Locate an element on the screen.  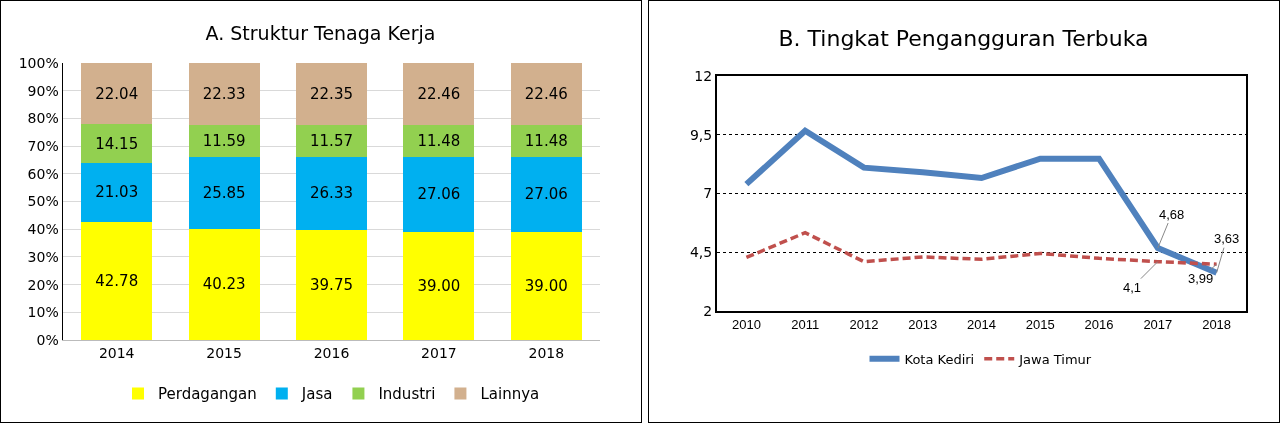
data-label: 14.15 is located at coordinates (117, 143).